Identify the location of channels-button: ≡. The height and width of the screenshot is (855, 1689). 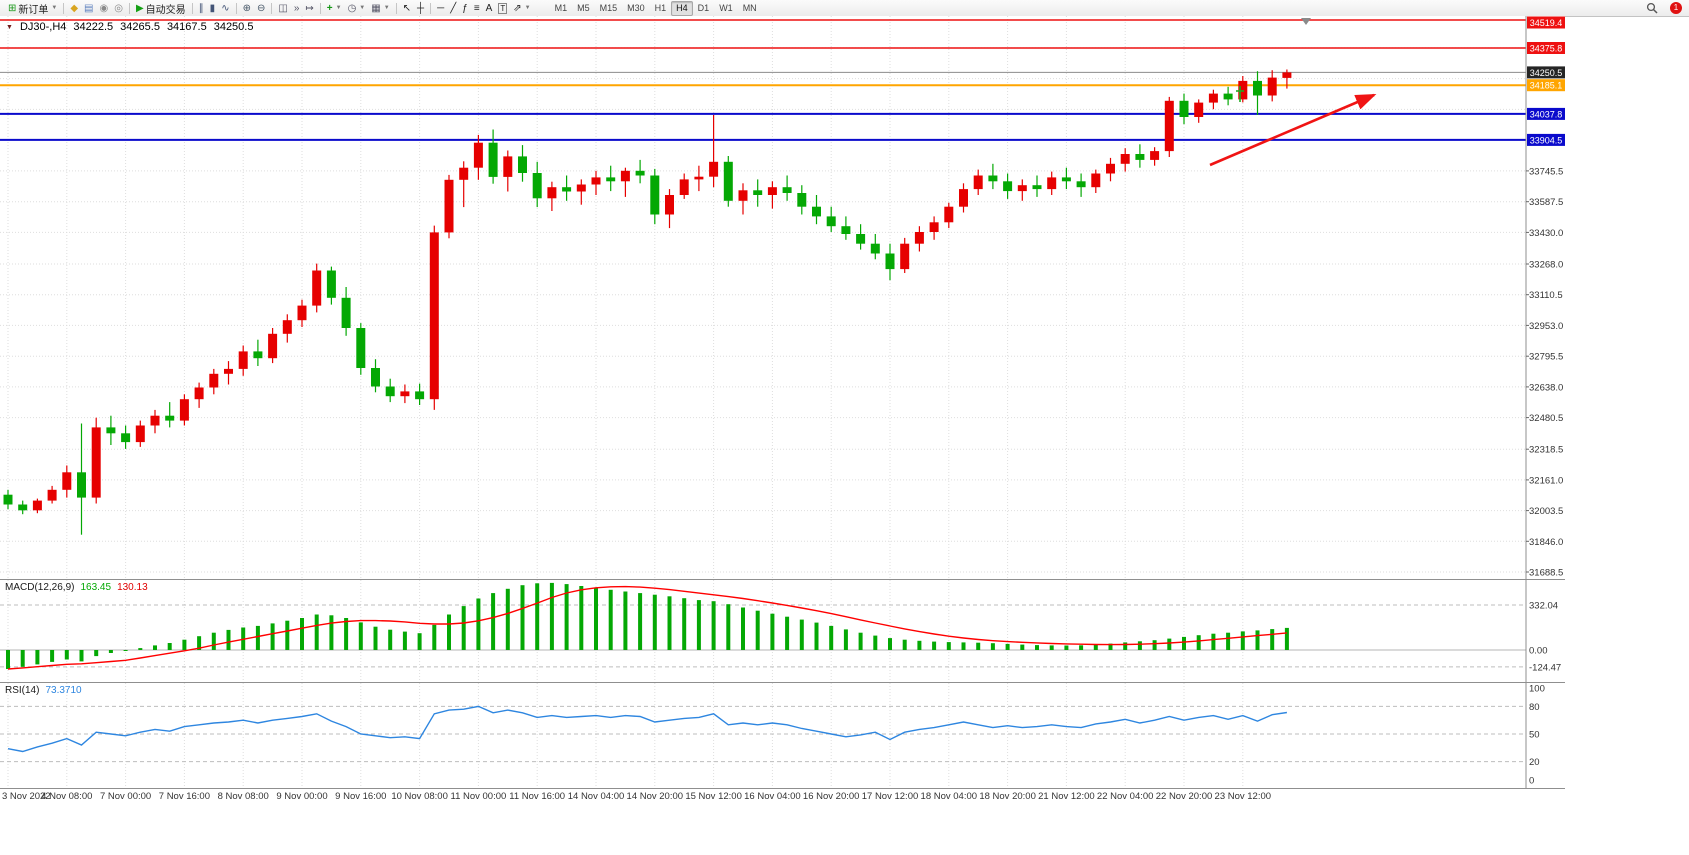
(477, 8).